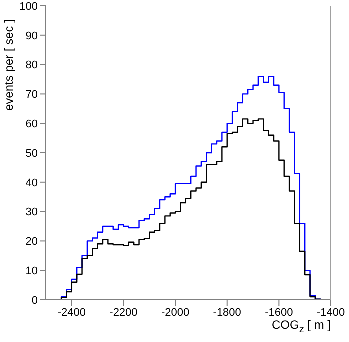 Image resolution: width=349 pixels, height=342 pixels. I want to click on y-tick-label: 80, so click(32, 66).